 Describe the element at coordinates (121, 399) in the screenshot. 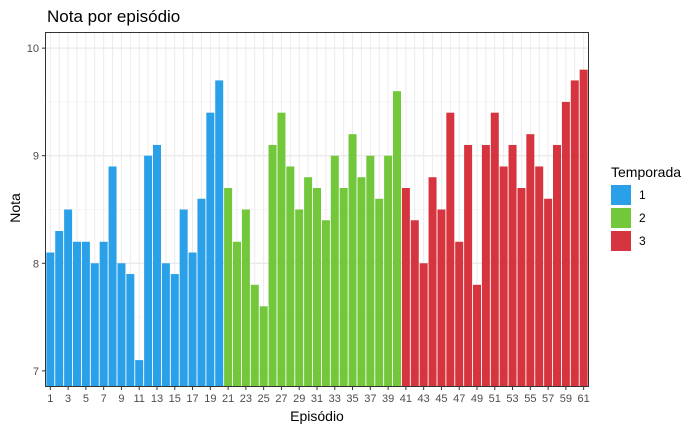

I see `x-tick-label: 9` at that location.